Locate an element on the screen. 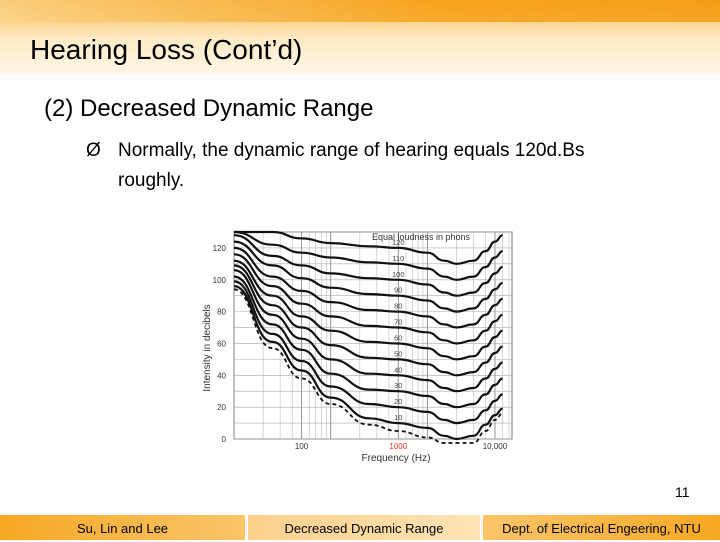 The width and height of the screenshot is (720, 542). threshold-curve is located at coordinates (368, 366).